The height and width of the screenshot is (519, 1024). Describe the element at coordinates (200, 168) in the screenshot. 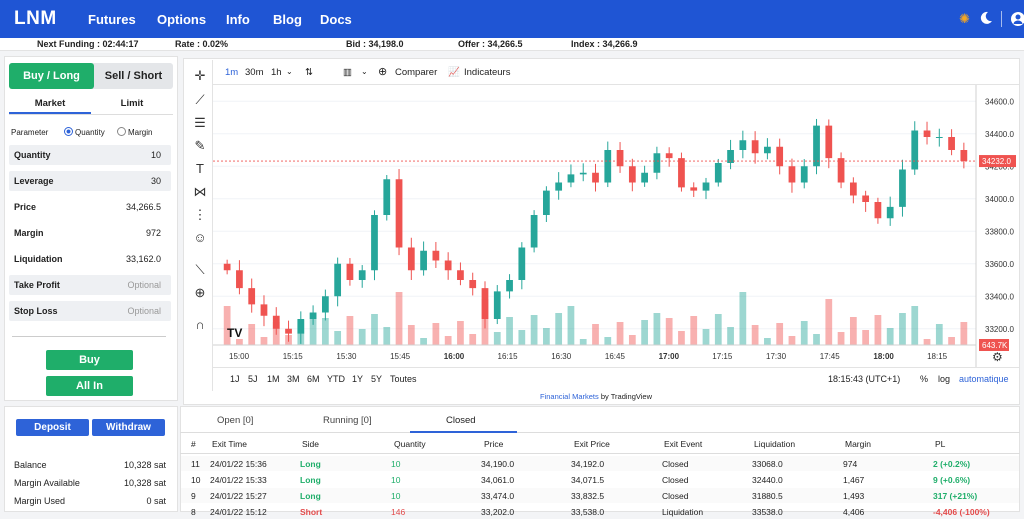

I see `text-icon: T` at that location.